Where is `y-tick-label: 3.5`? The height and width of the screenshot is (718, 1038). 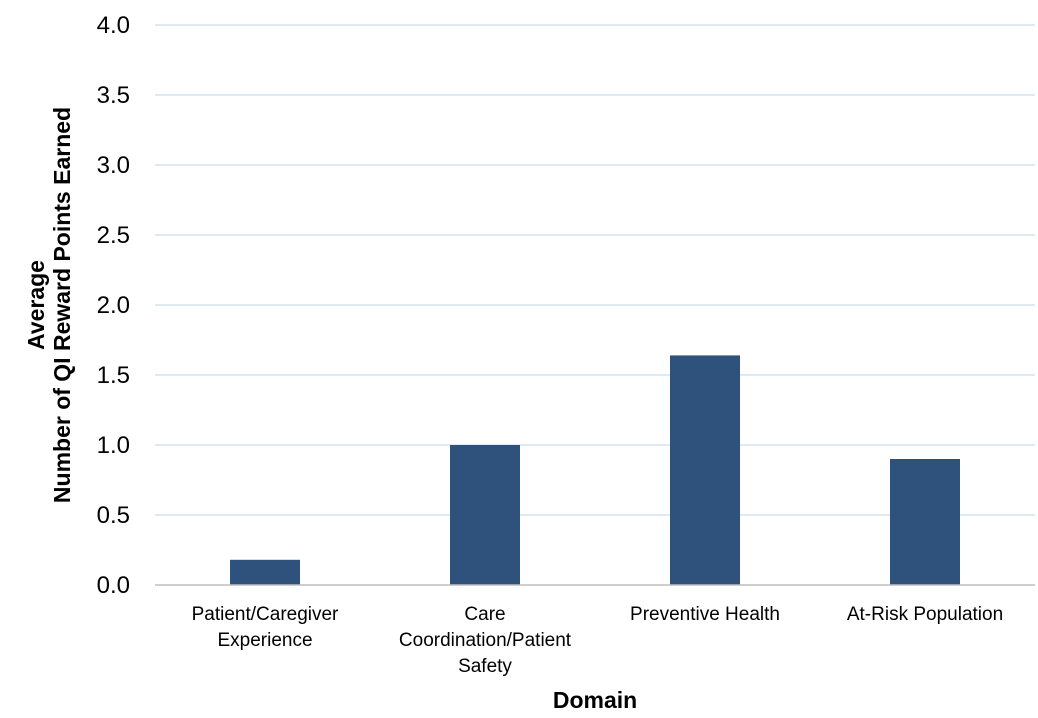 y-tick-label: 3.5 is located at coordinates (113, 95).